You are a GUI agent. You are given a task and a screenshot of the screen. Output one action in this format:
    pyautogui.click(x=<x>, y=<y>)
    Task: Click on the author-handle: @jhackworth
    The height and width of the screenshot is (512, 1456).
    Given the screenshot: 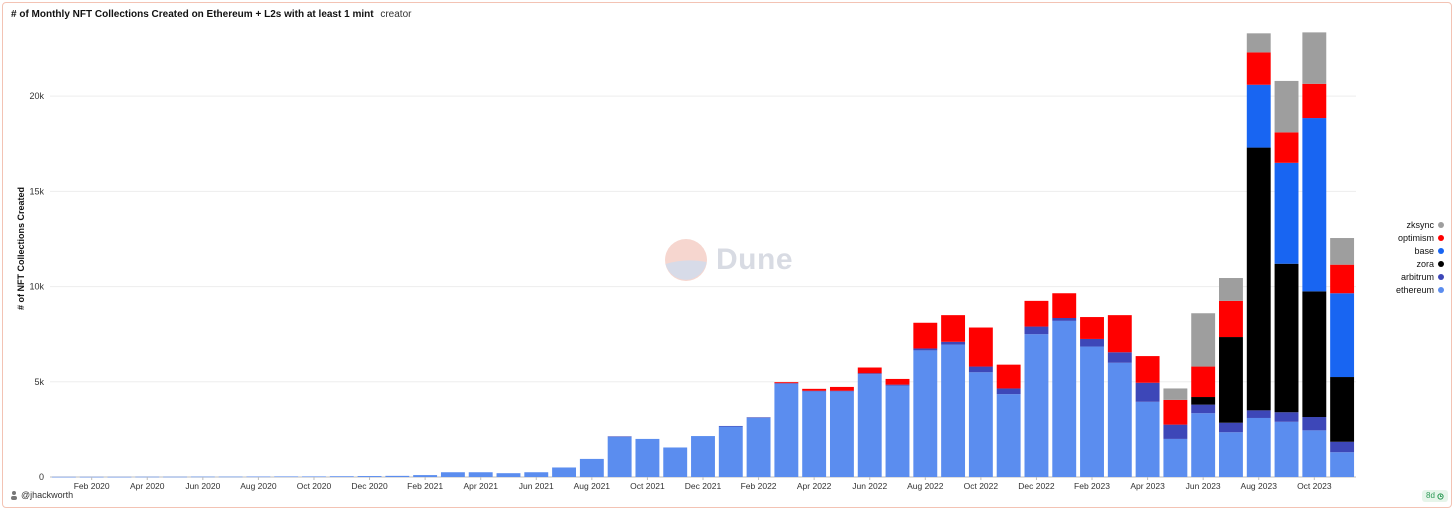 What is the action you would take?
    pyautogui.click(x=47, y=495)
    